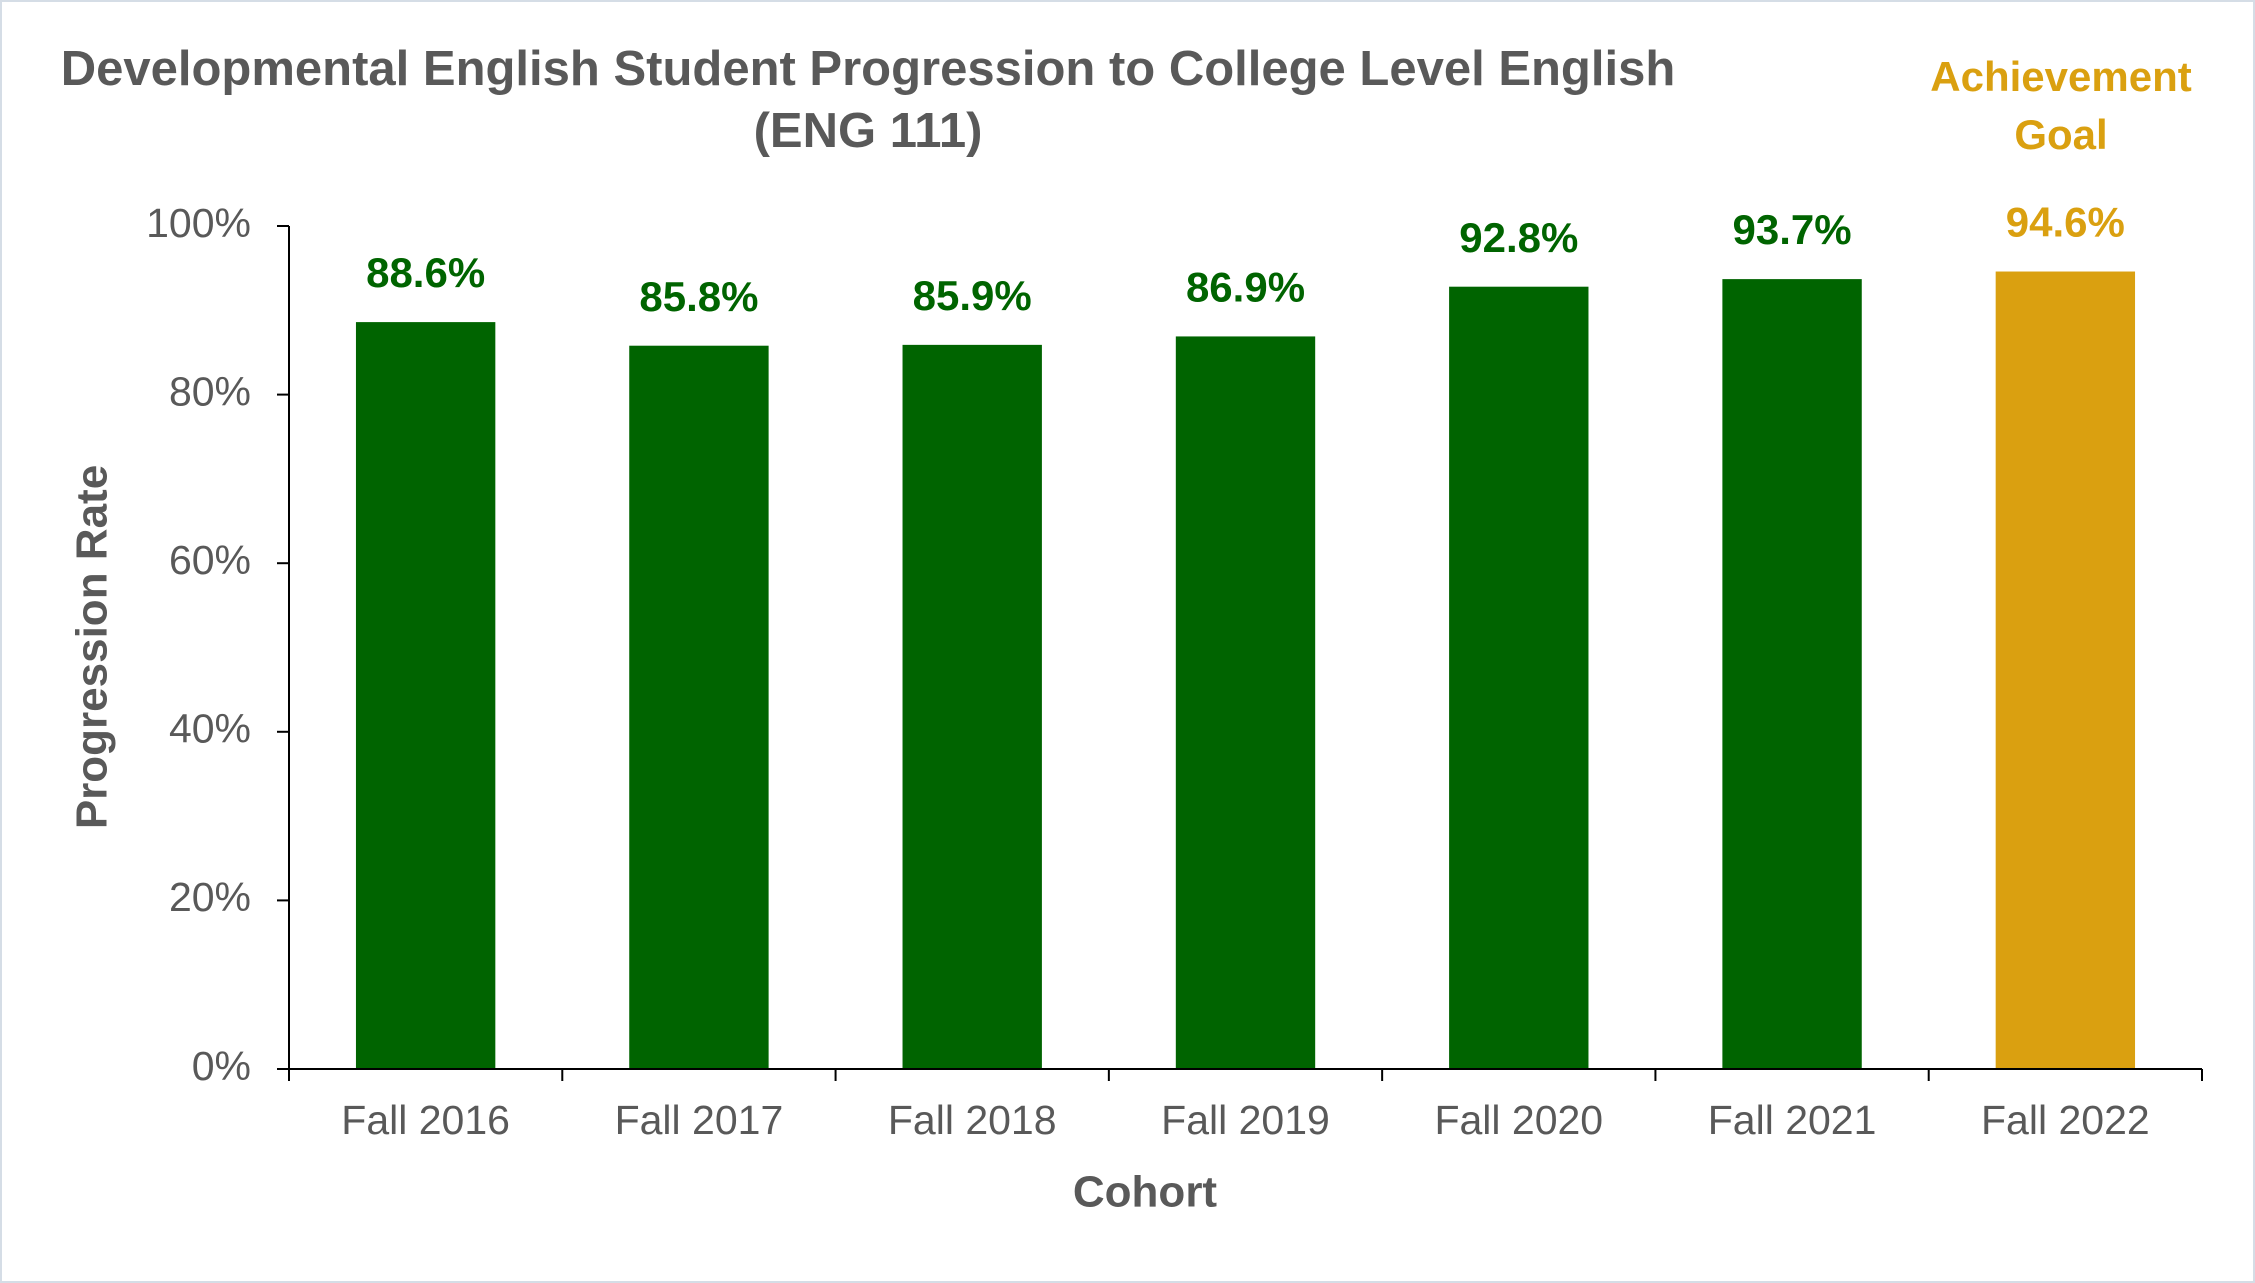 This screenshot has height=1283, width=2255. Describe the element at coordinates (698, 296) in the screenshot. I see `data-label: 85.8%` at that location.